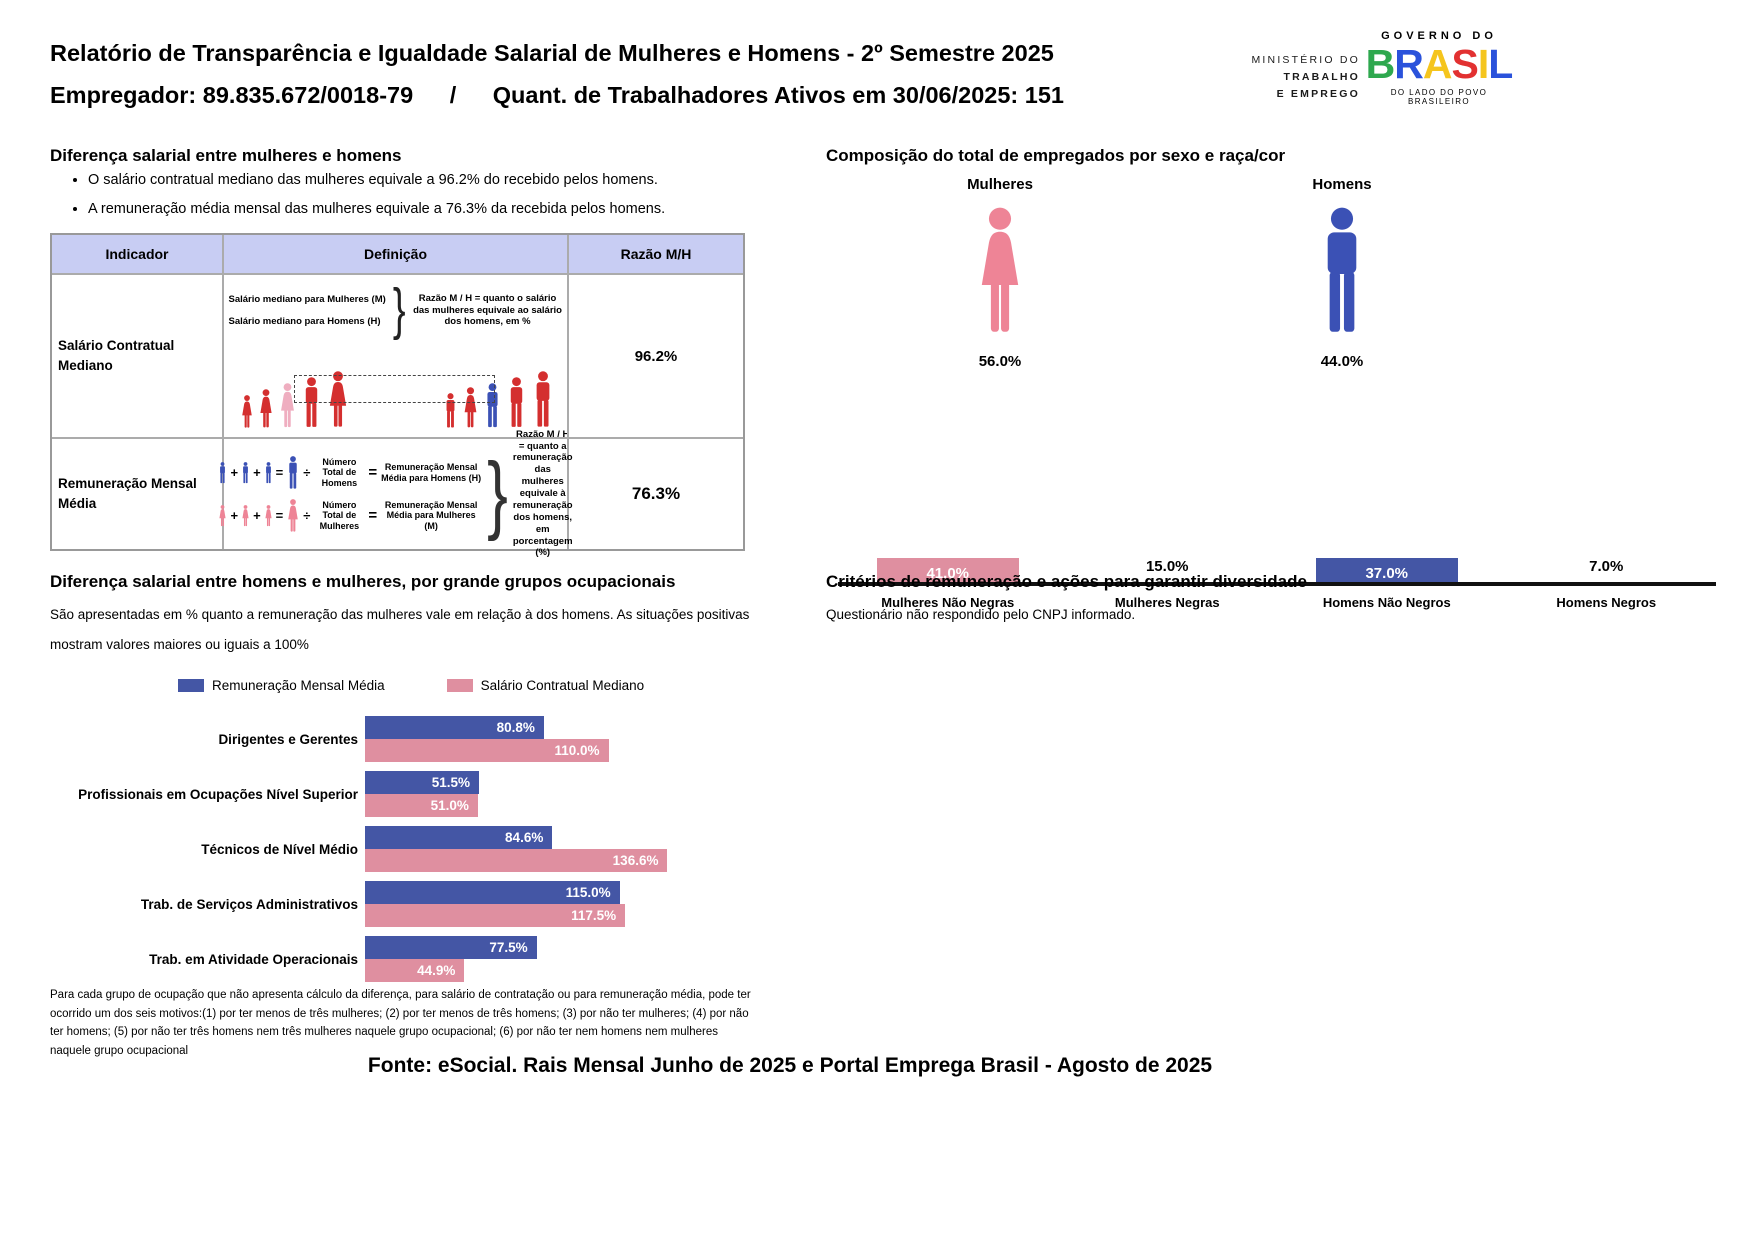 Image resolution: width=1754 pixels, height=1241 pixels. What do you see at coordinates (656, 357) in the screenshot?
I see `row1-ratio-value: 96.2%` at bounding box center [656, 357].